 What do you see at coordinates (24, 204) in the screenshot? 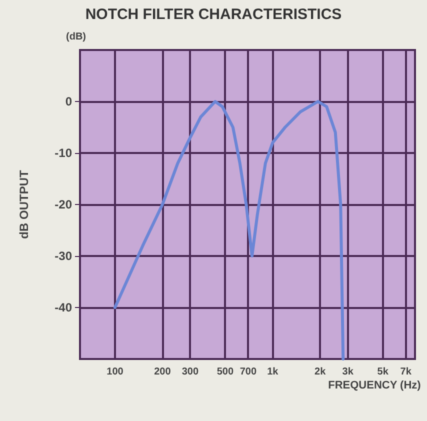
I see `y-axis-title: dB OUTPUT` at bounding box center [24, 204].